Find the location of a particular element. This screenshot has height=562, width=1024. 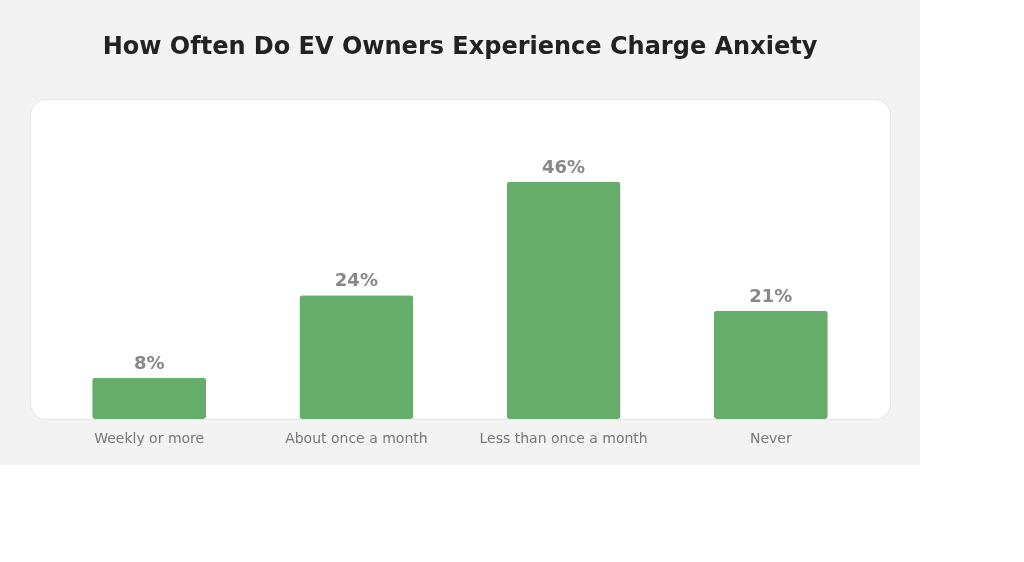

data-label: 24% is located at coordinates (356, 280).